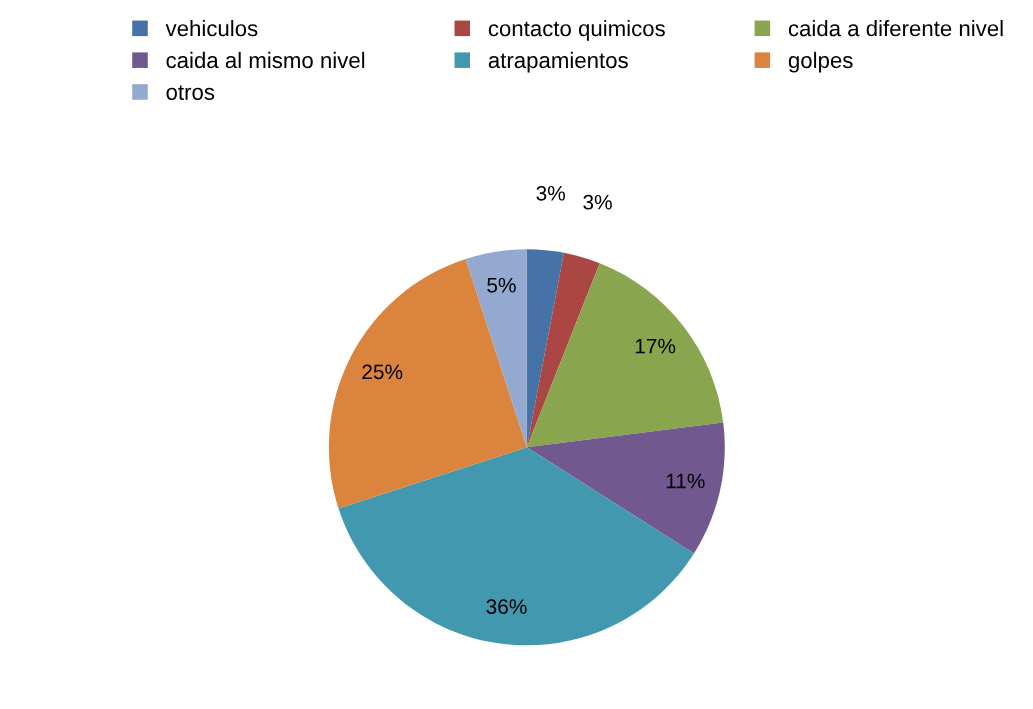 This screenshot has width=1033, height=709. I want to click on legend-label: vehiculos, so click(211, 28).